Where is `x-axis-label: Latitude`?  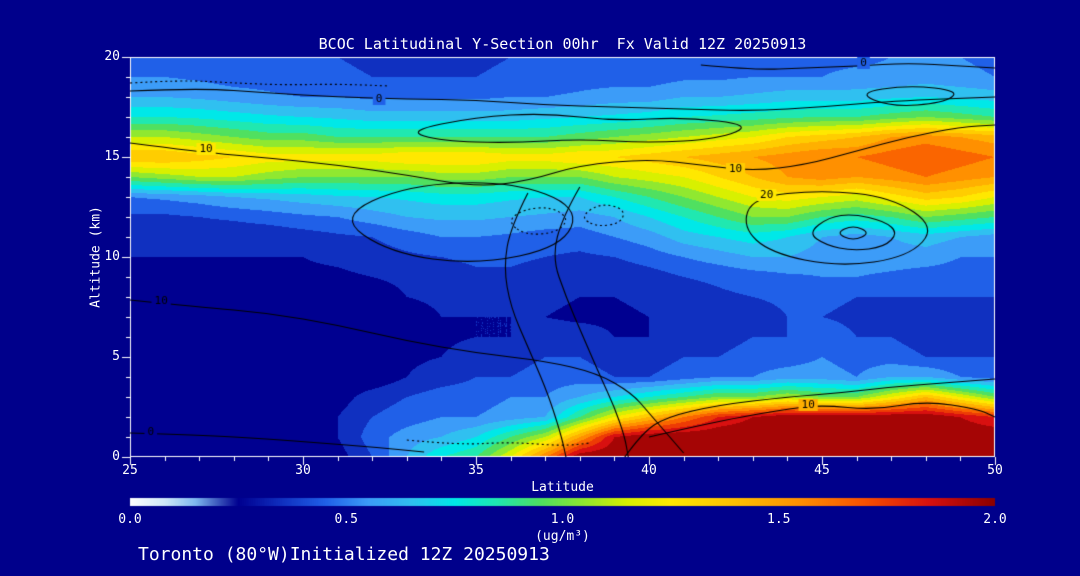
x-axis-label: Latitude is located at coordinates (562, 487).